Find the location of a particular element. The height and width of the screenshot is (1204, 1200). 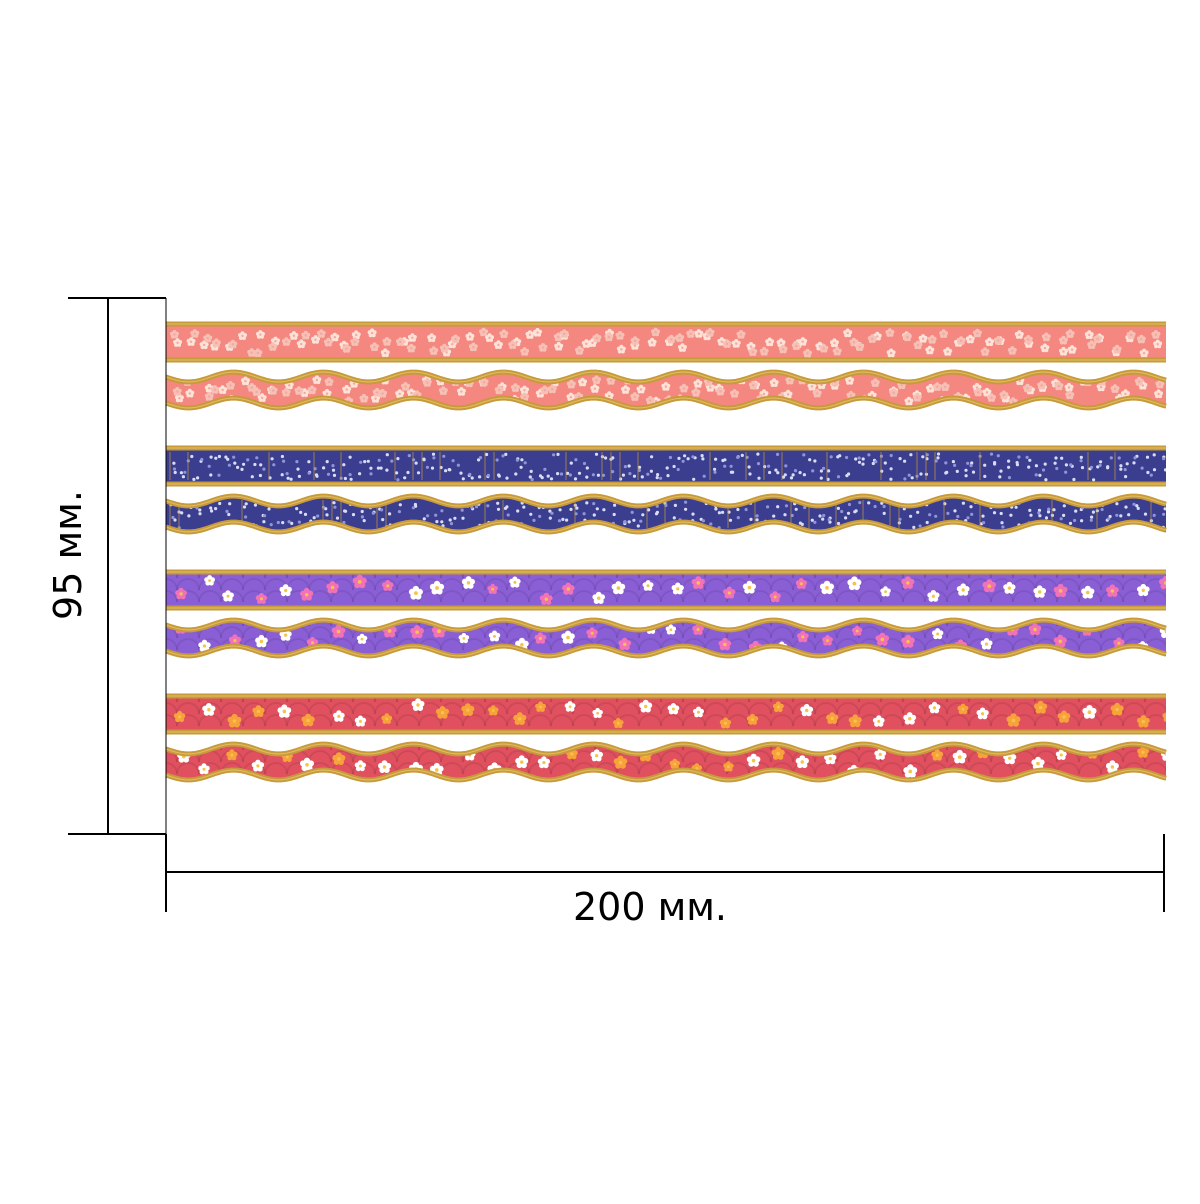

tape-strip-peach-blossom-straight is located at coordinates (666, 342).